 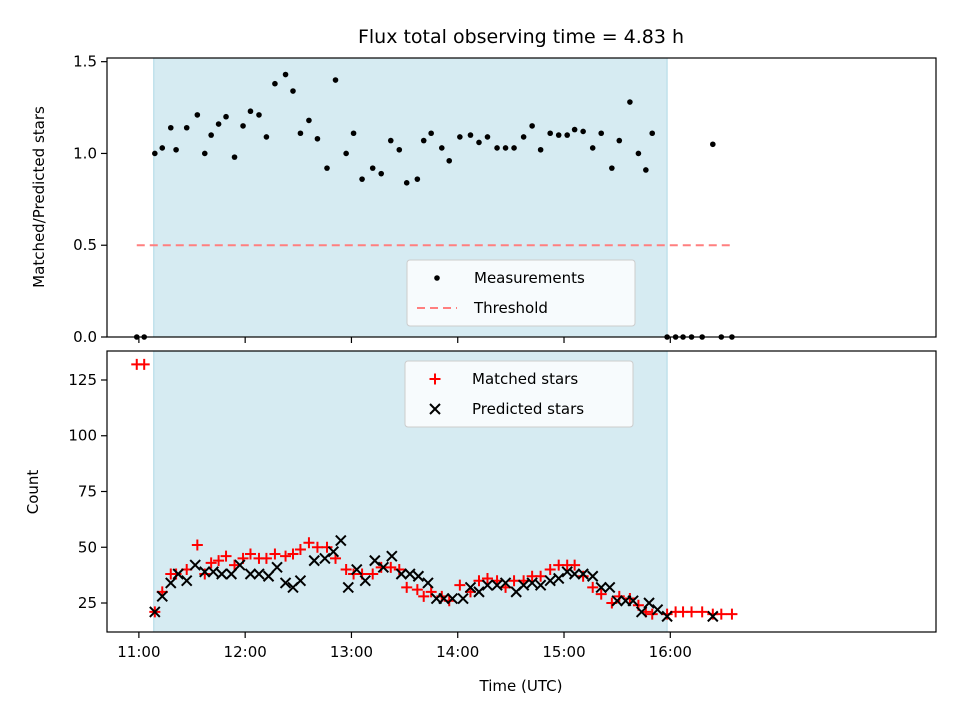 What do you see at coordinates (521, 37) in the screenshot?
I see `chart-title: Flux total observing time = 4.83 h` at bounding box center [521, 37].